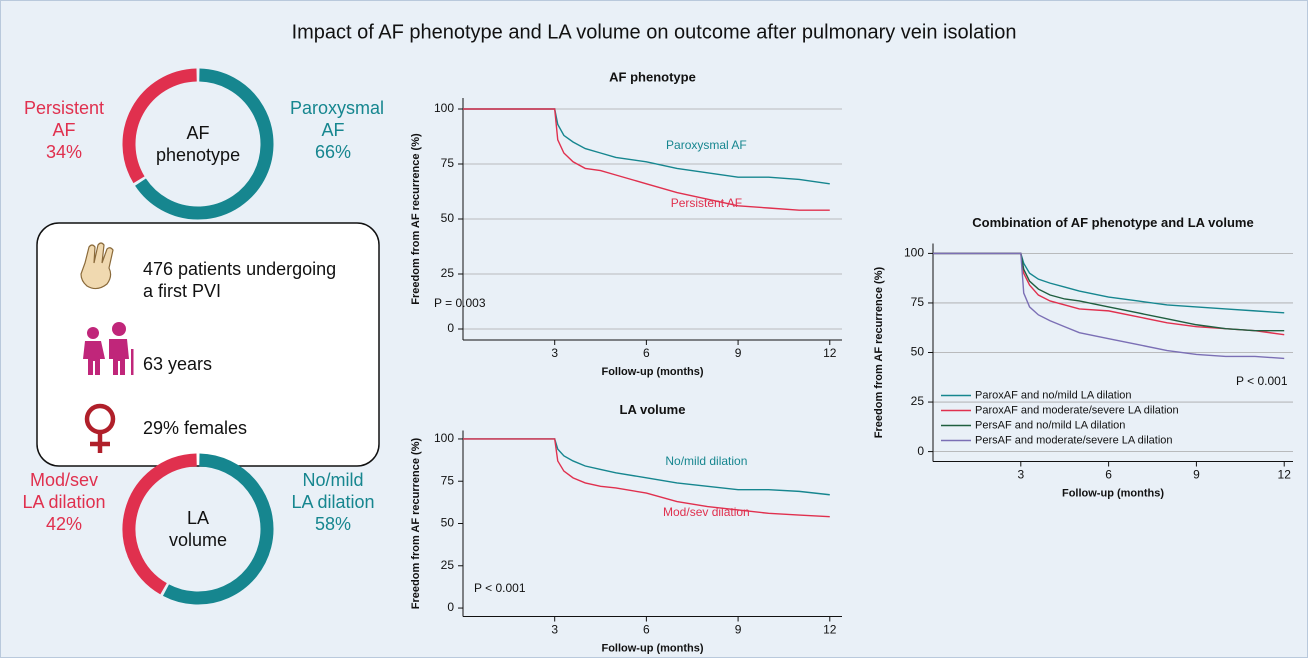 This screenshot has height=658, width=1308. What do you see at coordinates (100, 428) in the screenshot?
I see `female-icon` at bounding box center [100, 428].